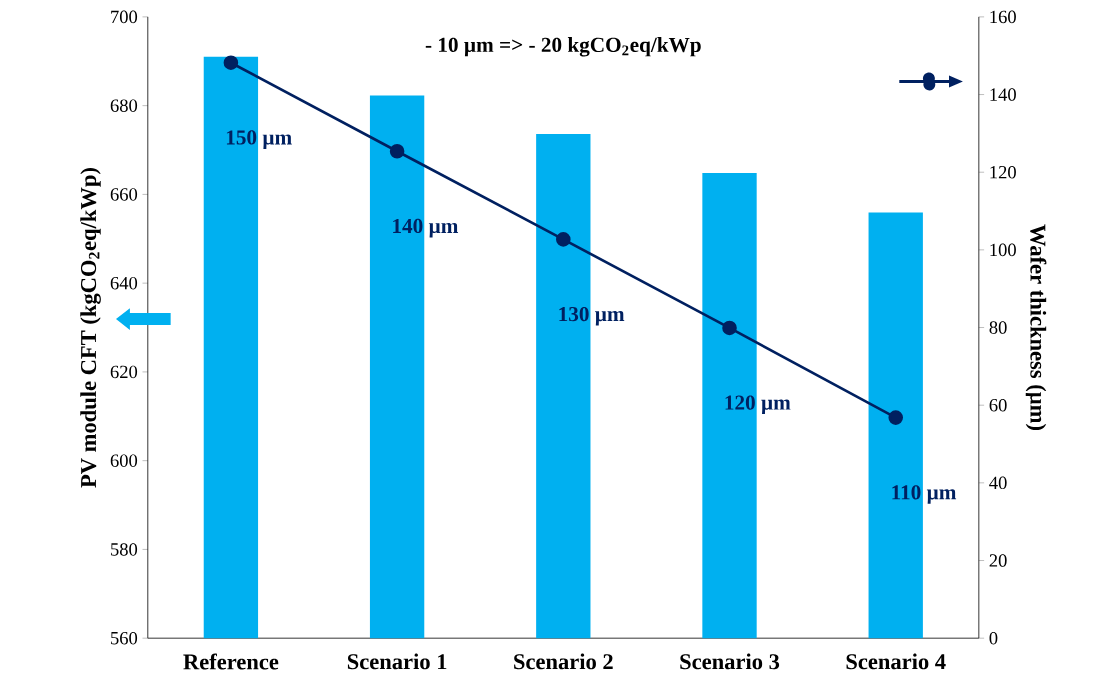 This screenshot has height=691, width=1117. What do you see at coordinates (758, 405) in the screenshot?
I see `annotation: 120 µm` at bounding box center [758, 405].